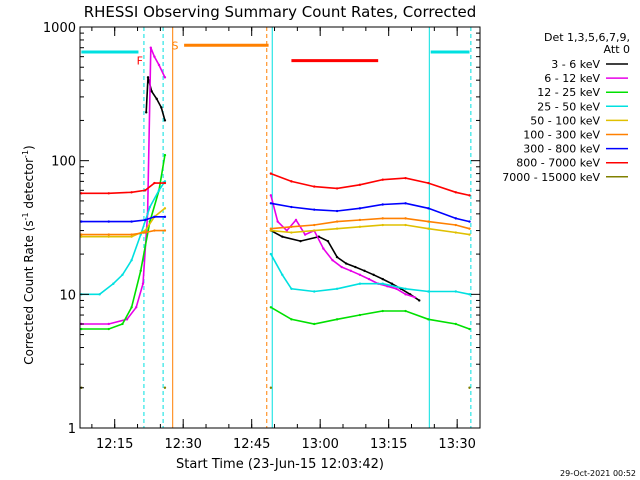 The height and width of the screenshot is (480, 640). What do you see at coordinates (572, 78) in the screenshot?
I see `legend-label-1: 6 - 12 keV` at bounding box center [572, 78].